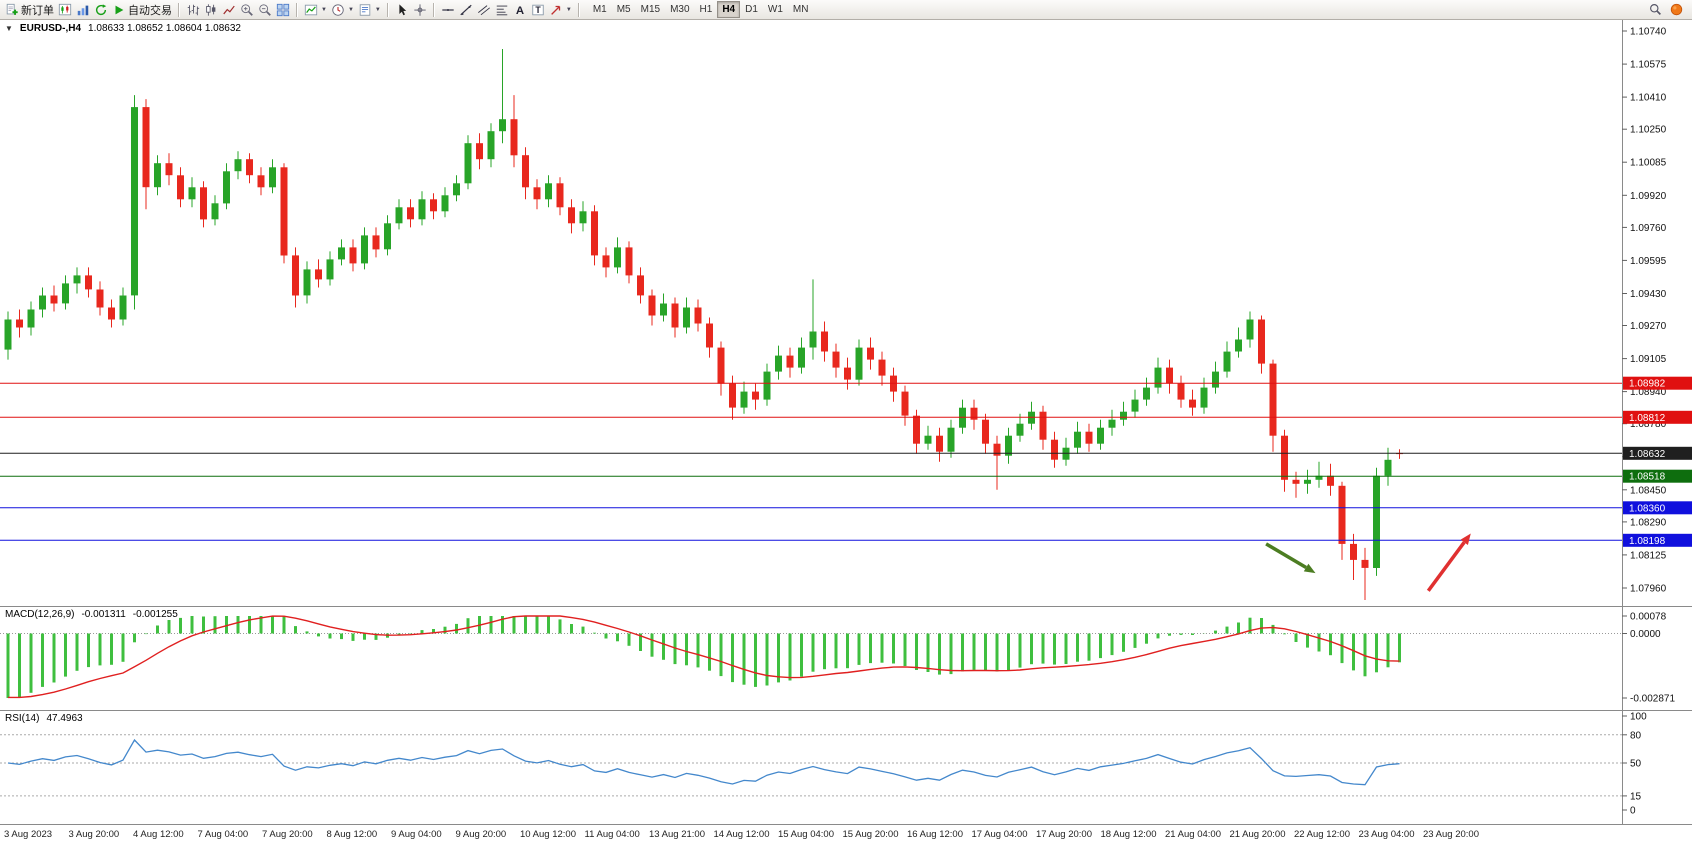 The height and width of the screenshot is (848, 1692). What do you see at coordinates (265, 10) in the screenshot?
I see `zoom-out-button` at bounding box center [265, 10].